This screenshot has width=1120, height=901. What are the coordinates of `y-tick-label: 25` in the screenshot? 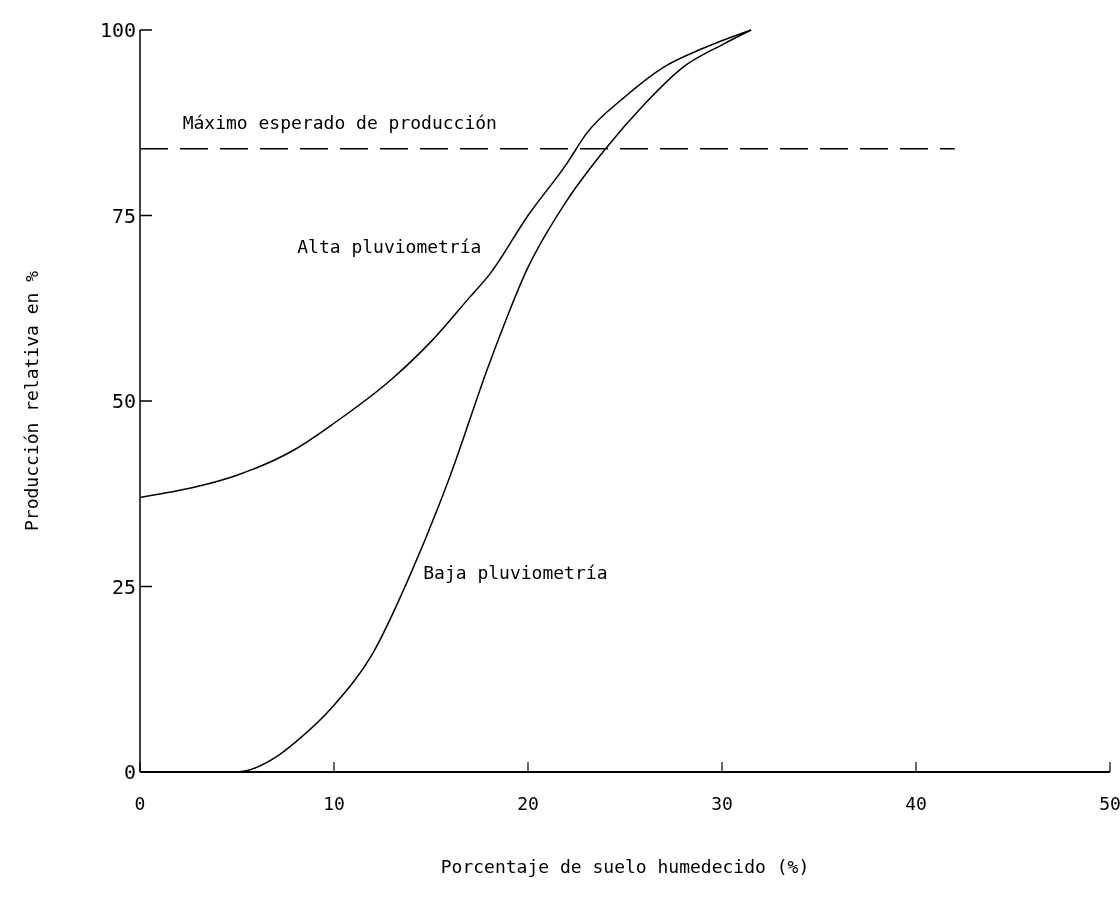 It's located at (123, 586).